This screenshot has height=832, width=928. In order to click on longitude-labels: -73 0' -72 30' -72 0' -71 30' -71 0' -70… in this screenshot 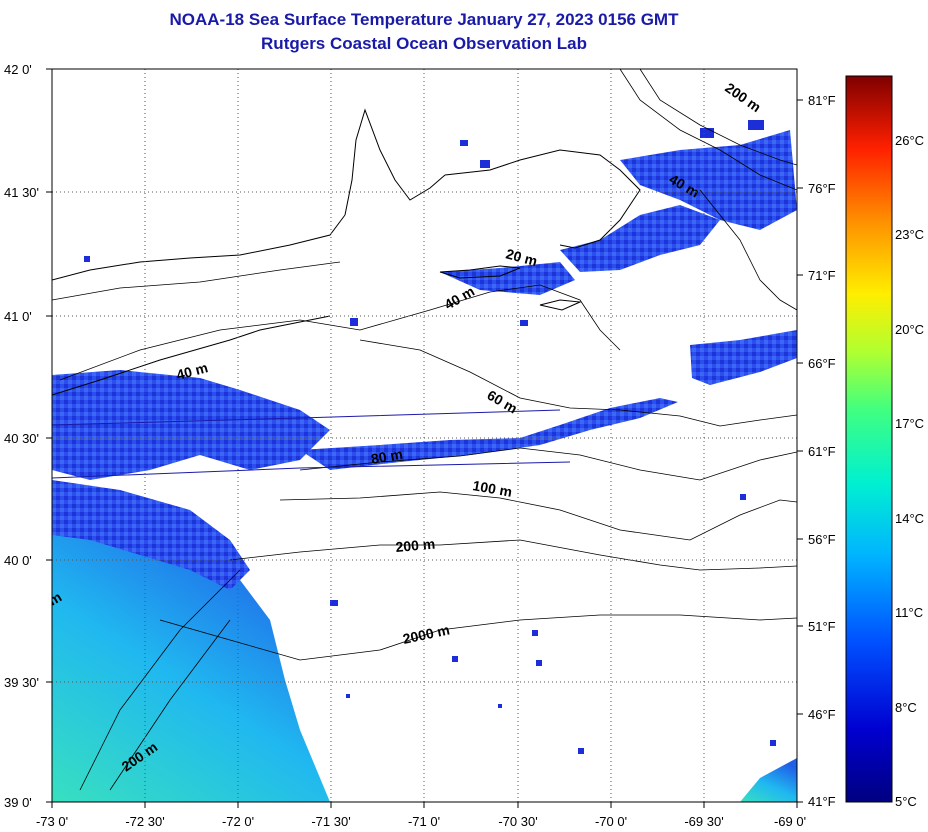, I will do `click(421, 821)`.